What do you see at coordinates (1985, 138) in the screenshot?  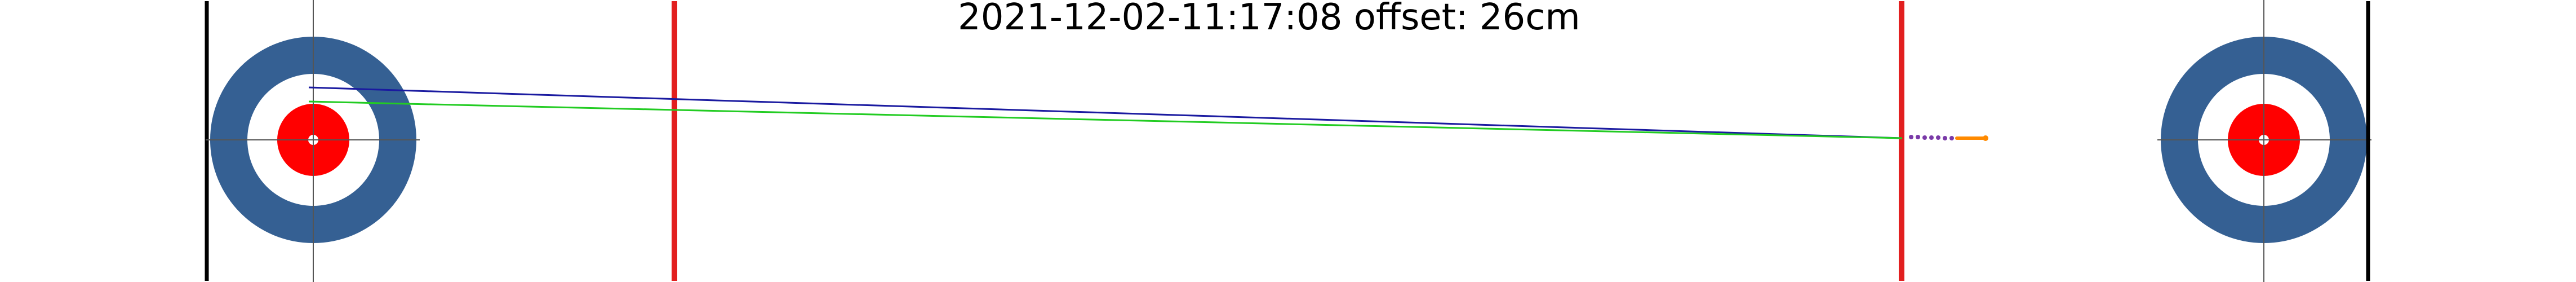 I see `stone-start-dot` at bounding box center [1985, 138].